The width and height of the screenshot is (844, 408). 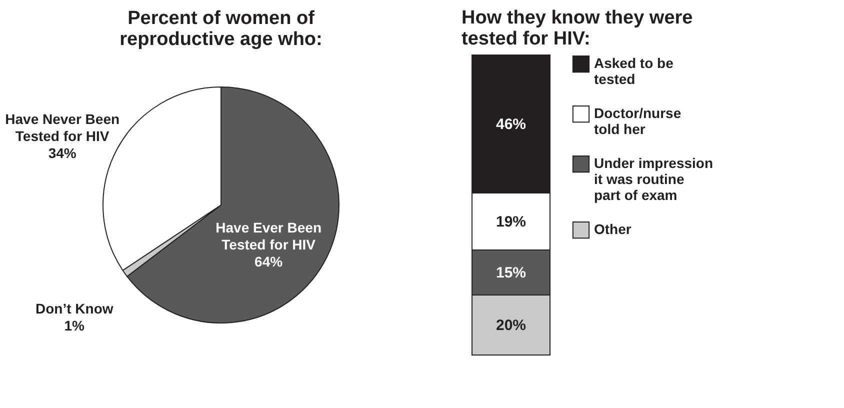 I want to click on chart-title: How they know they were tested for HIV:, so click(x=577, y=29).